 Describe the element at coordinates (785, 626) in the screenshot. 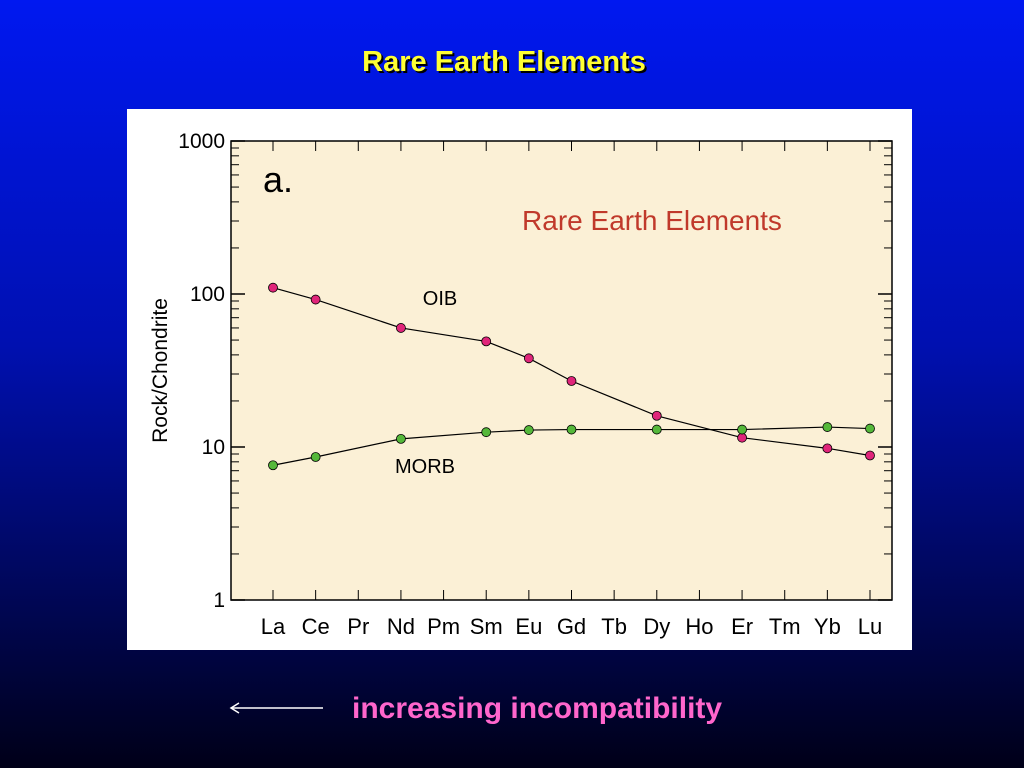

I see `x-tick-label: Tm` at that location.